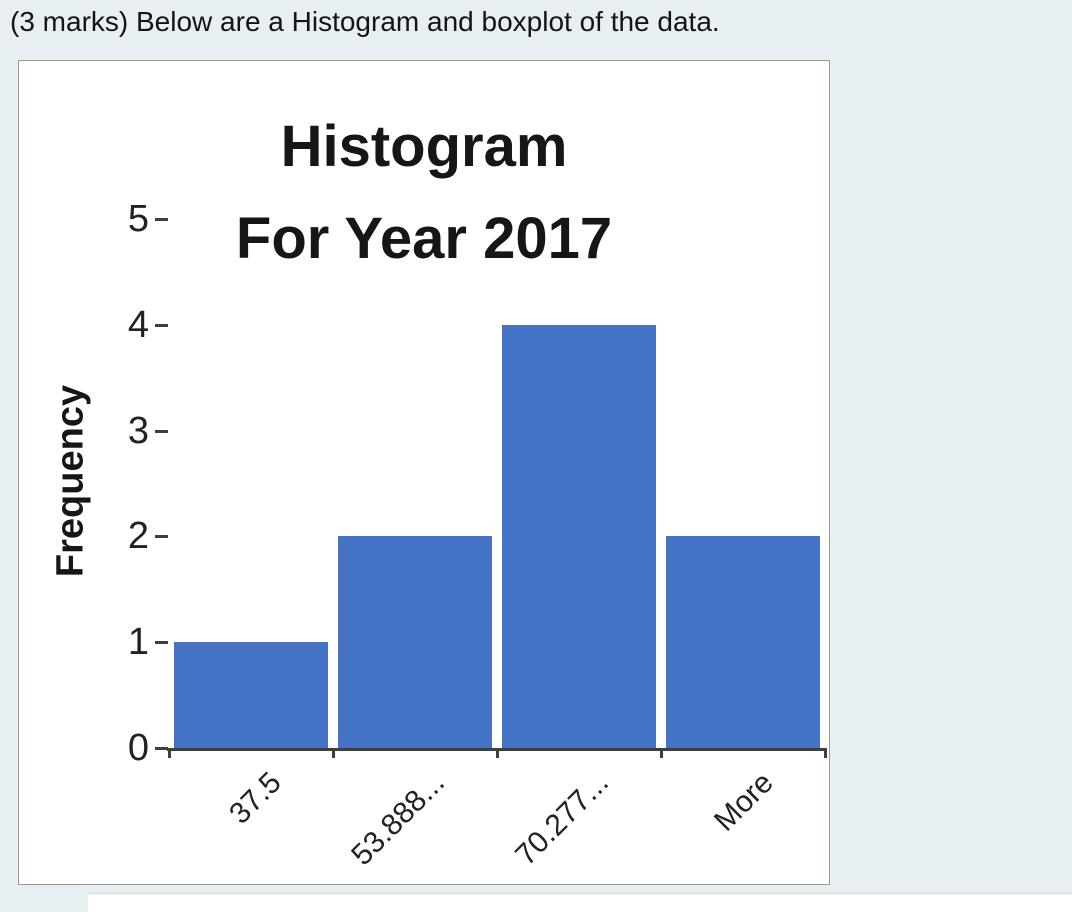 This screenshot has width=1072, height=912. What do you see at coordinates (138, 748) in the screenshot?
I see `y-tick-label: 0` at bounding box center [138, 748].